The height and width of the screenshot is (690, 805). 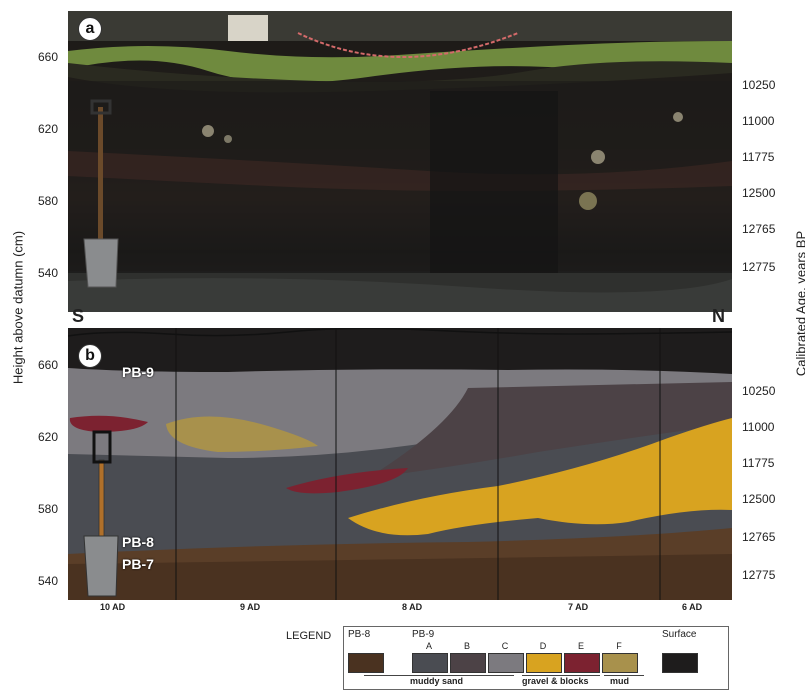 I want to click on panel-b-ytick: 540, so click(x=43, y=581).